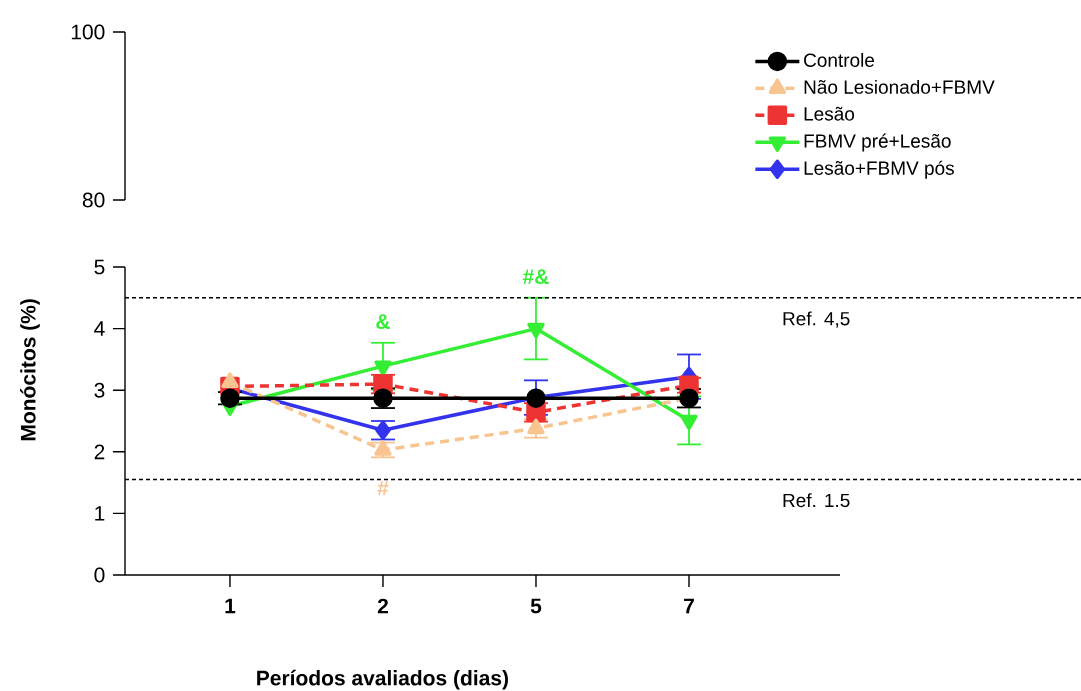 This screenshot has width=1081, height=691. What do you see at coordinates (829, 113) in the screenshot?
I see `legend-label: Lesão` at bounding box center [829, 113].